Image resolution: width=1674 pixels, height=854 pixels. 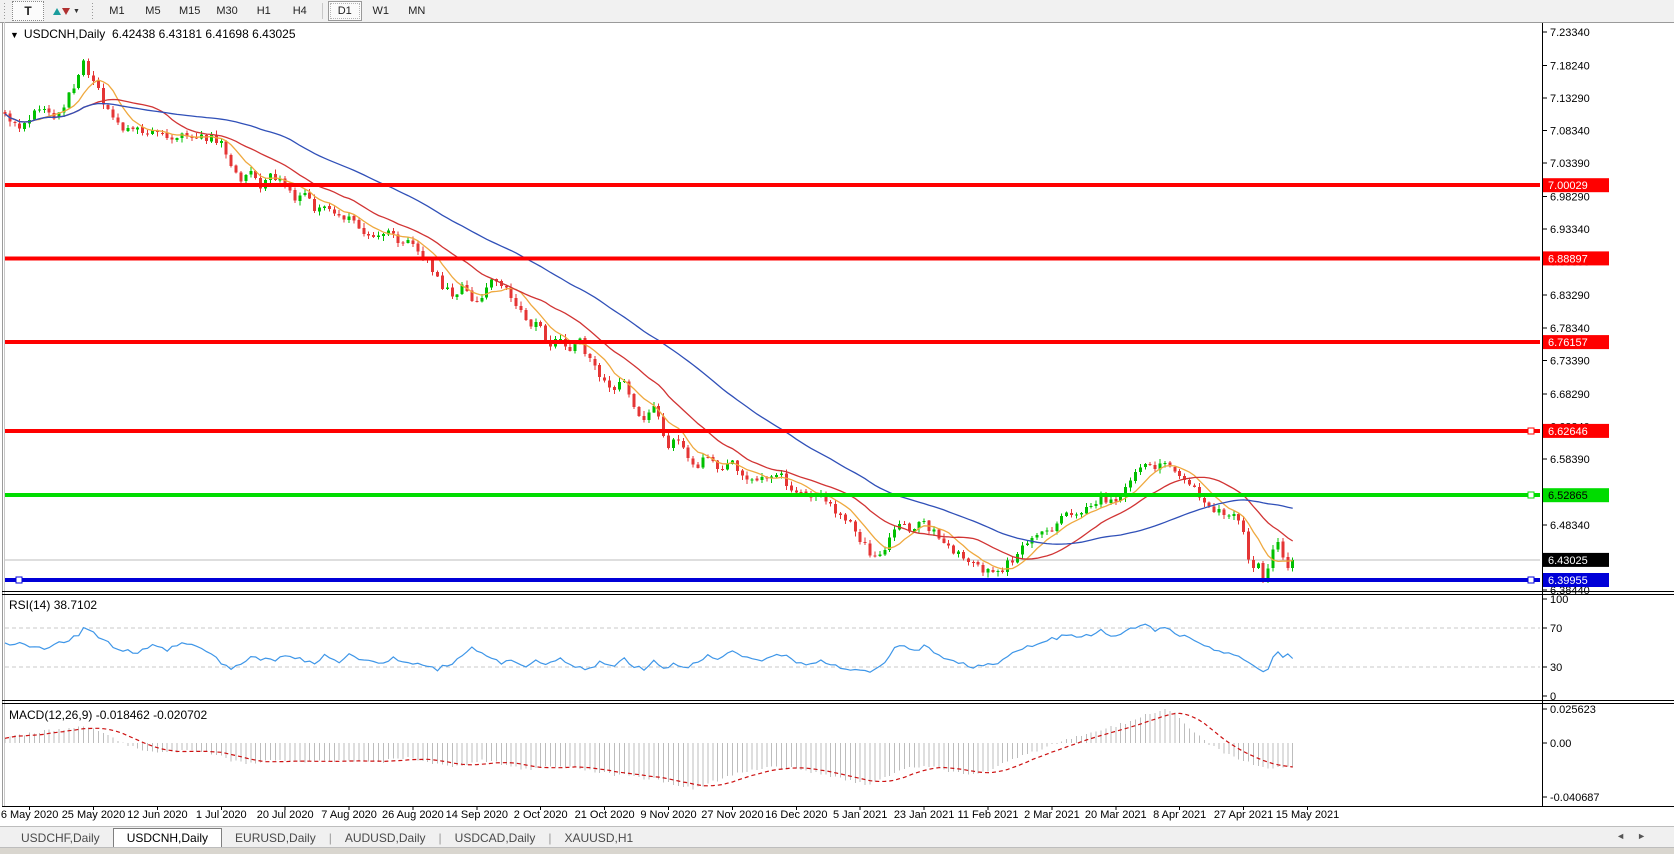 I want to click on price-tick-label: 7.18240, so click(x=1570, y=67).